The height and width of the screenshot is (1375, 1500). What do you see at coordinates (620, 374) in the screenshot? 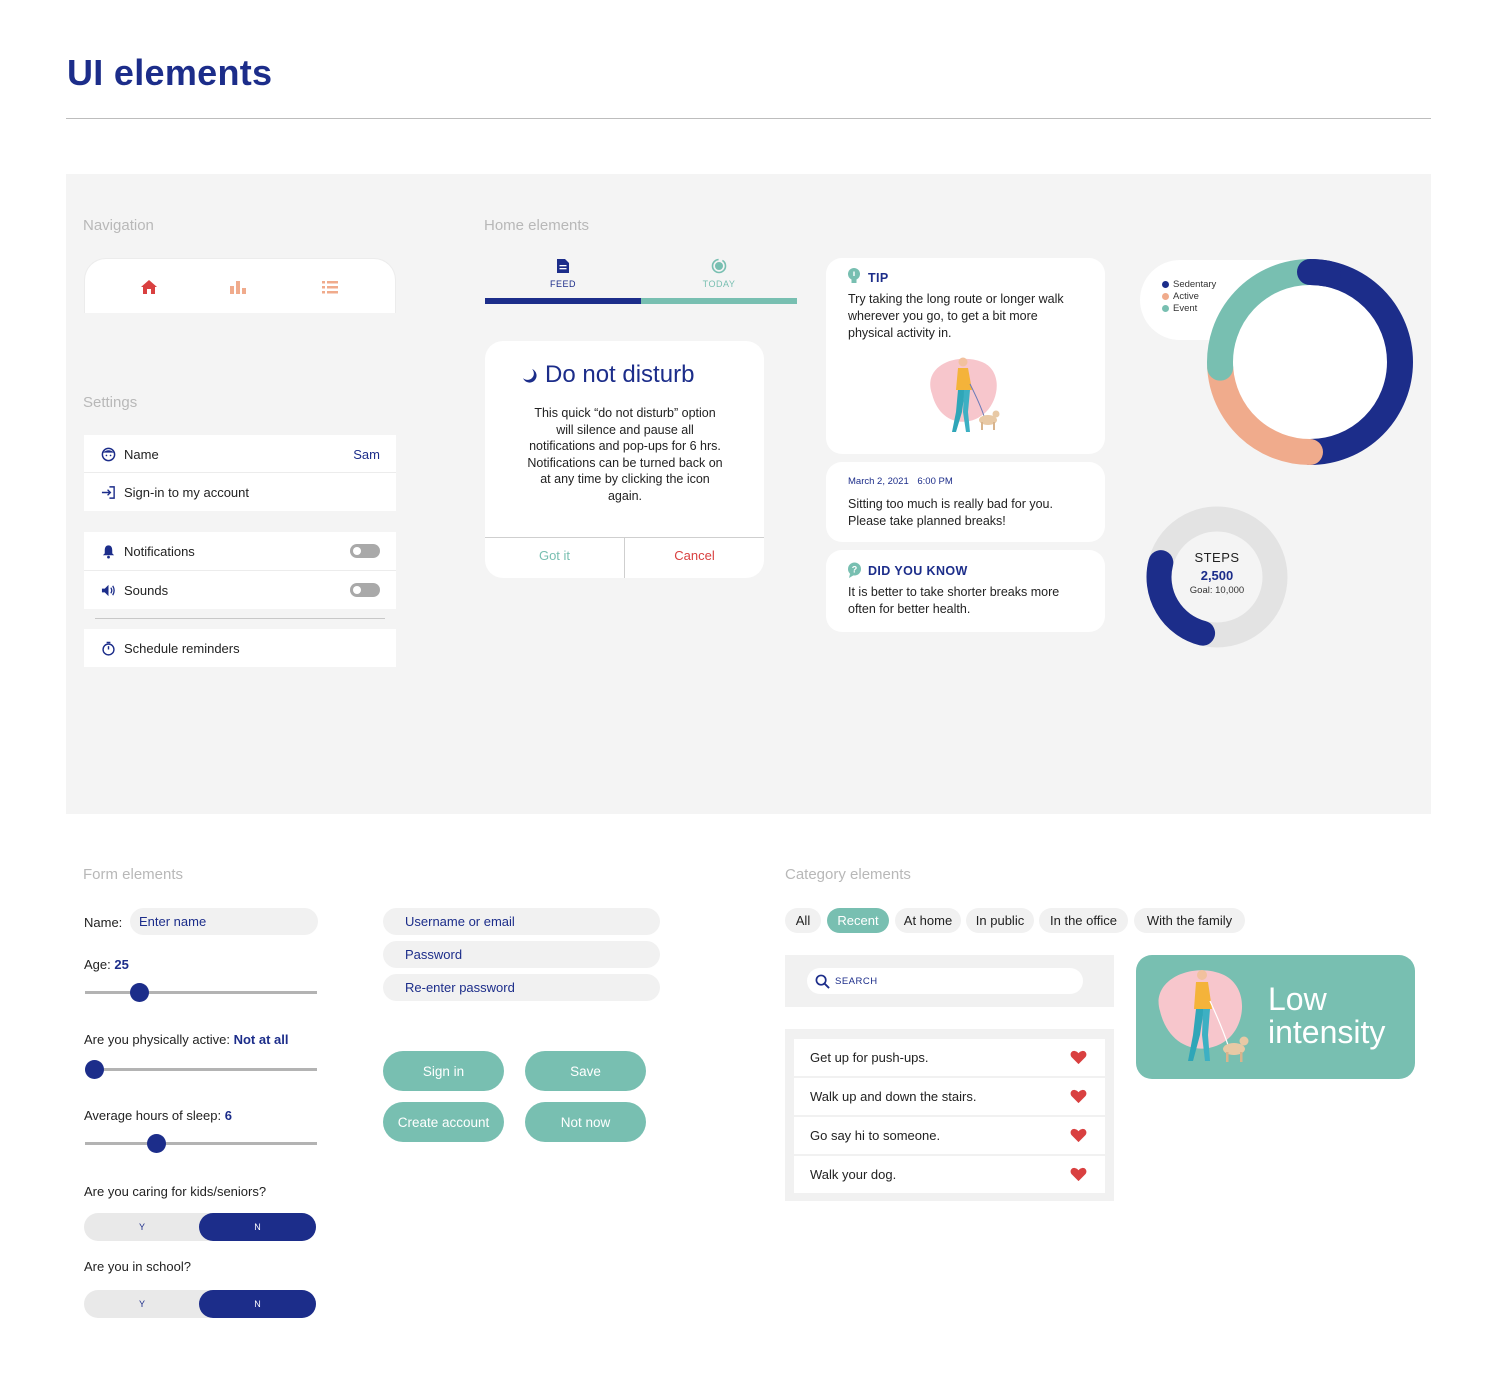
I see `dialog-title: Do not disturb` at bounding box center [620, 374].